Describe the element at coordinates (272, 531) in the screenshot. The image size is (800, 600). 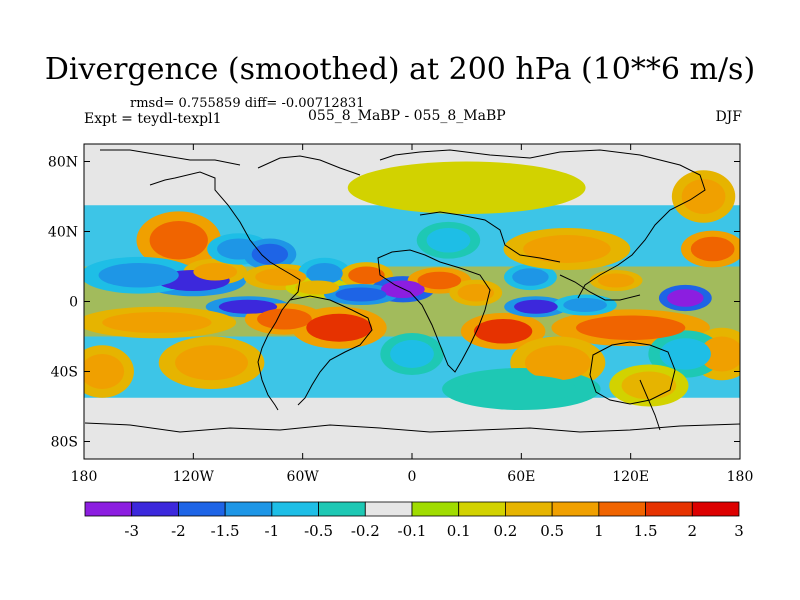
I see `colorbar-label-3: -1` at that location.